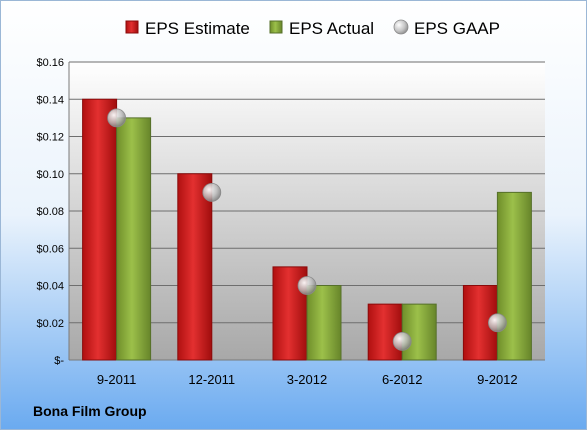 This screenshot has width=587, height=430. What do you see at coordinates (402, 379) in the screenshot?
I see `x-tick-label: 6-2012` at bounding box center [402, 379].